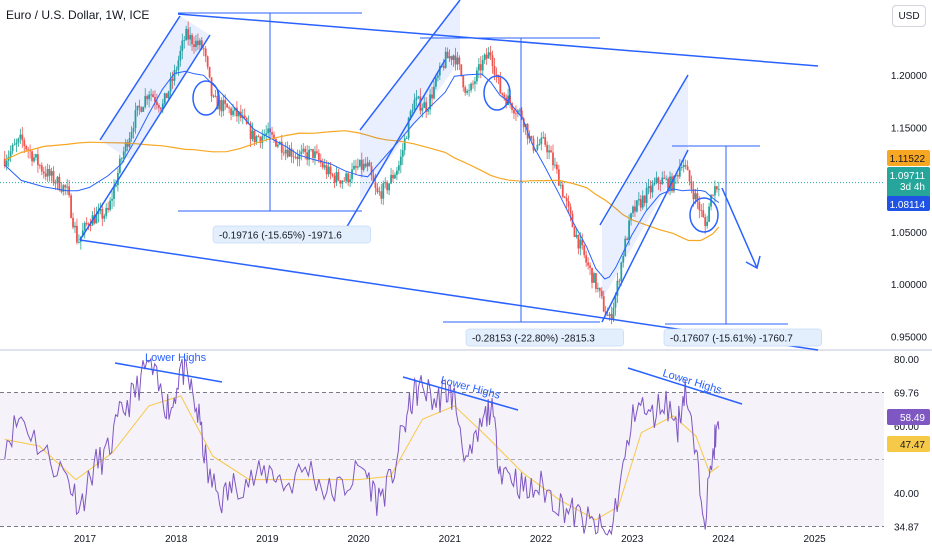 This screenshot has height=550, width=932. I want to click on last-price-tag-text: 3d 4h, so click(912, 187).